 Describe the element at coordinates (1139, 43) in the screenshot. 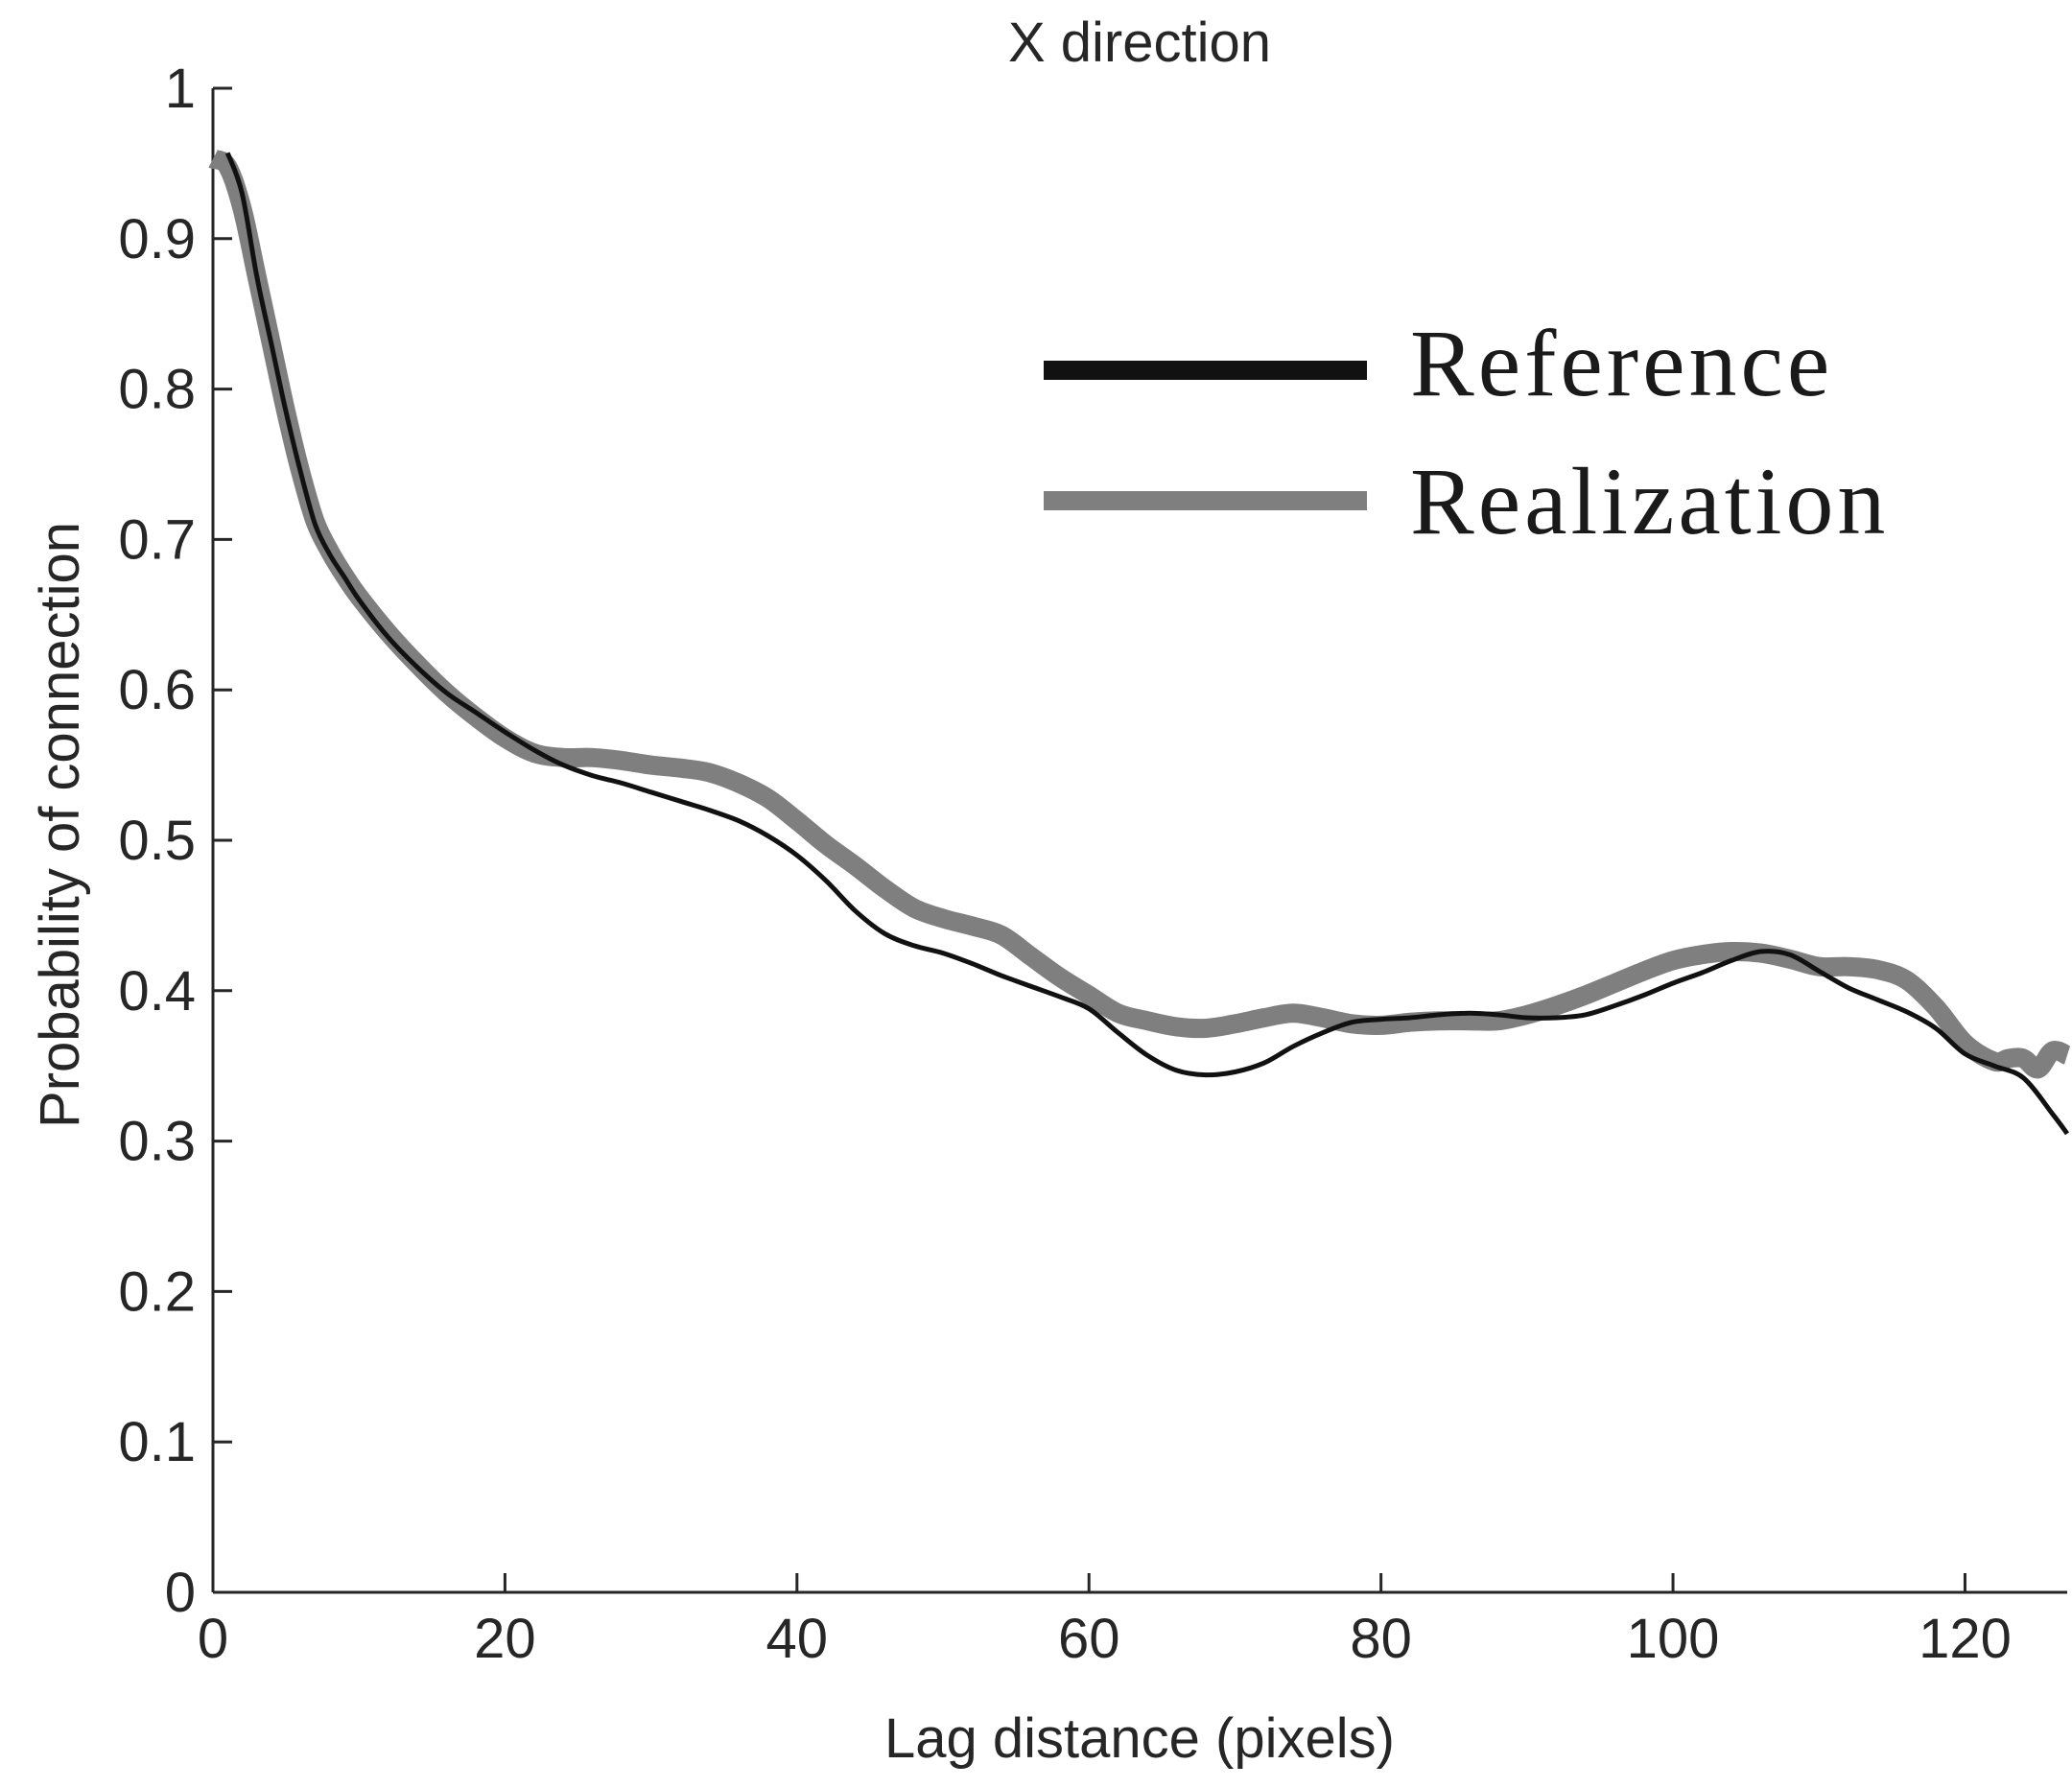

I see `chart-title: X direction` at that location.